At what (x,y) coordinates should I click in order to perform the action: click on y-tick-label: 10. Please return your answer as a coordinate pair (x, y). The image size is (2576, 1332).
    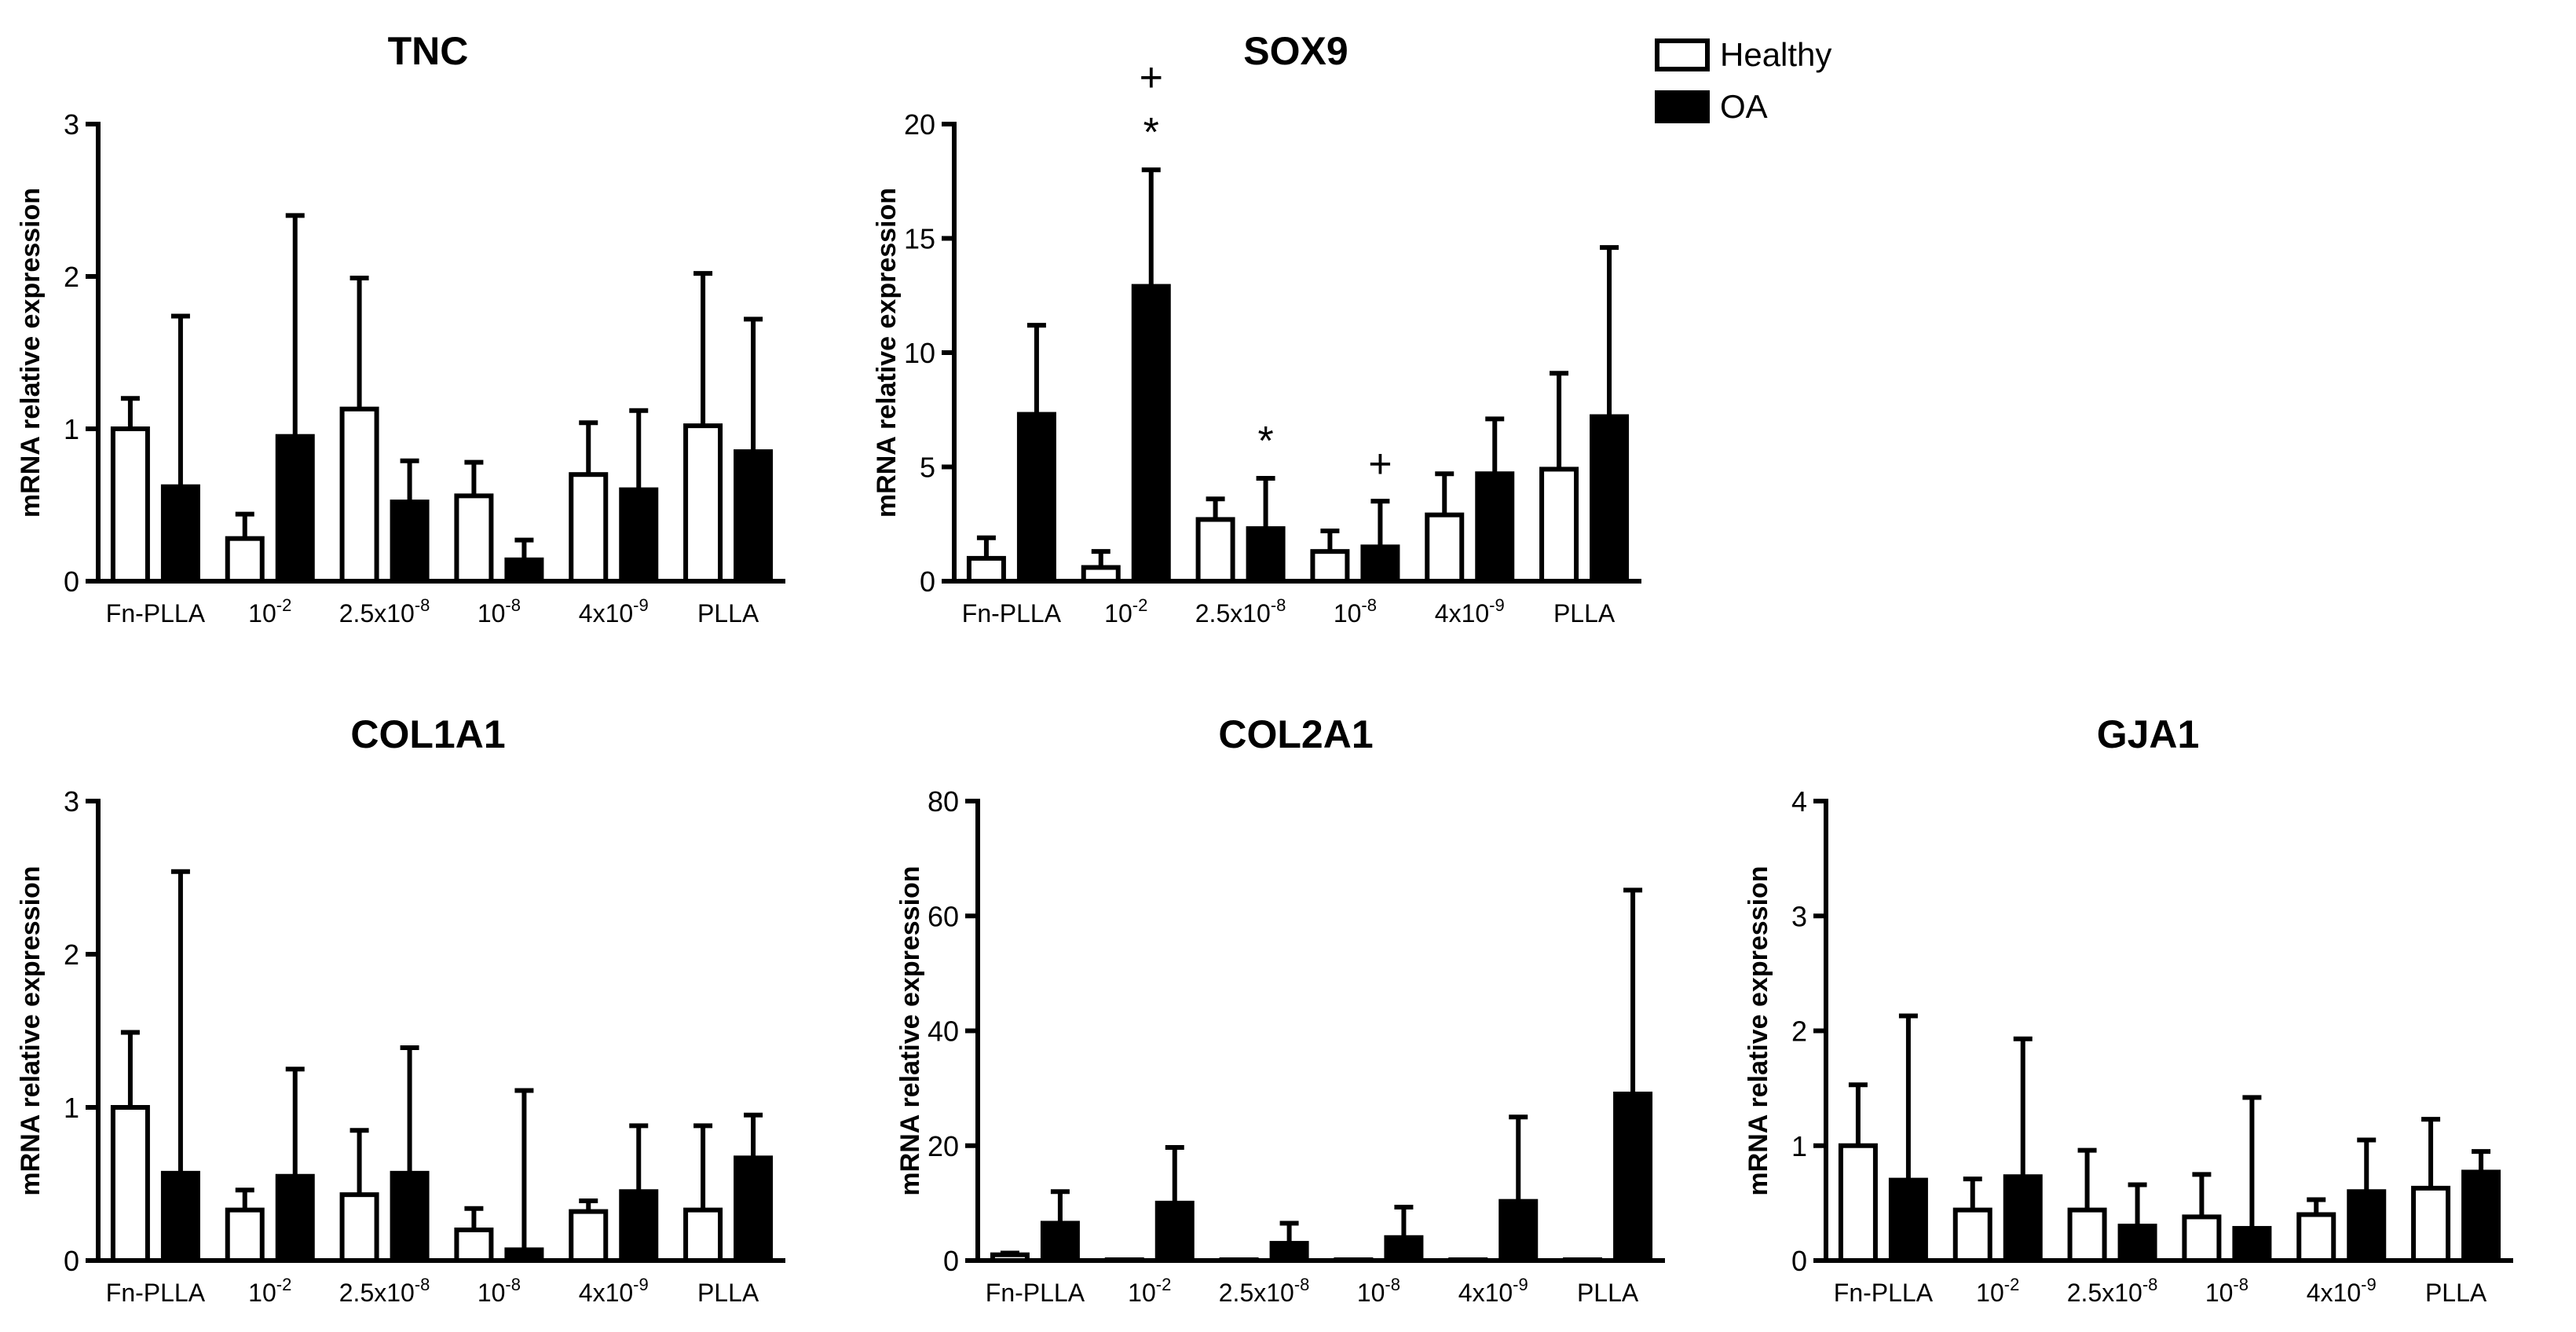
    Looking at the image, I should click on (920, 353).